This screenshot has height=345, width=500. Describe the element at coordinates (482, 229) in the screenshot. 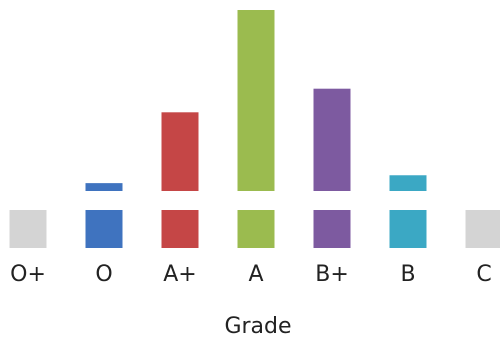

I see `swatch-C` at that location.